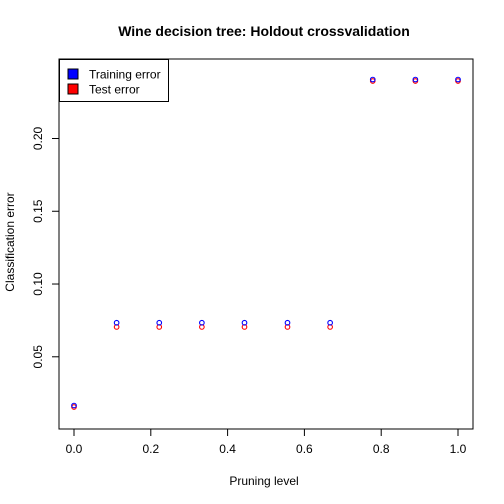 This screenshot has height=504, width=504. Describe the element at coordinates (263, 481) in the screenshot. I see `x-axis-label: Pruning level` at that location.